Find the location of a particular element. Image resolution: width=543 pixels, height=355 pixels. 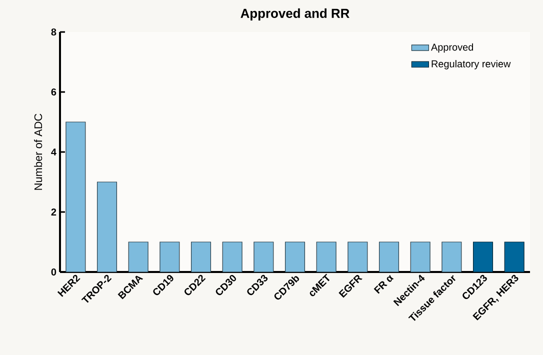

x-tick-label: FR α is located at coordinates (384, 284).